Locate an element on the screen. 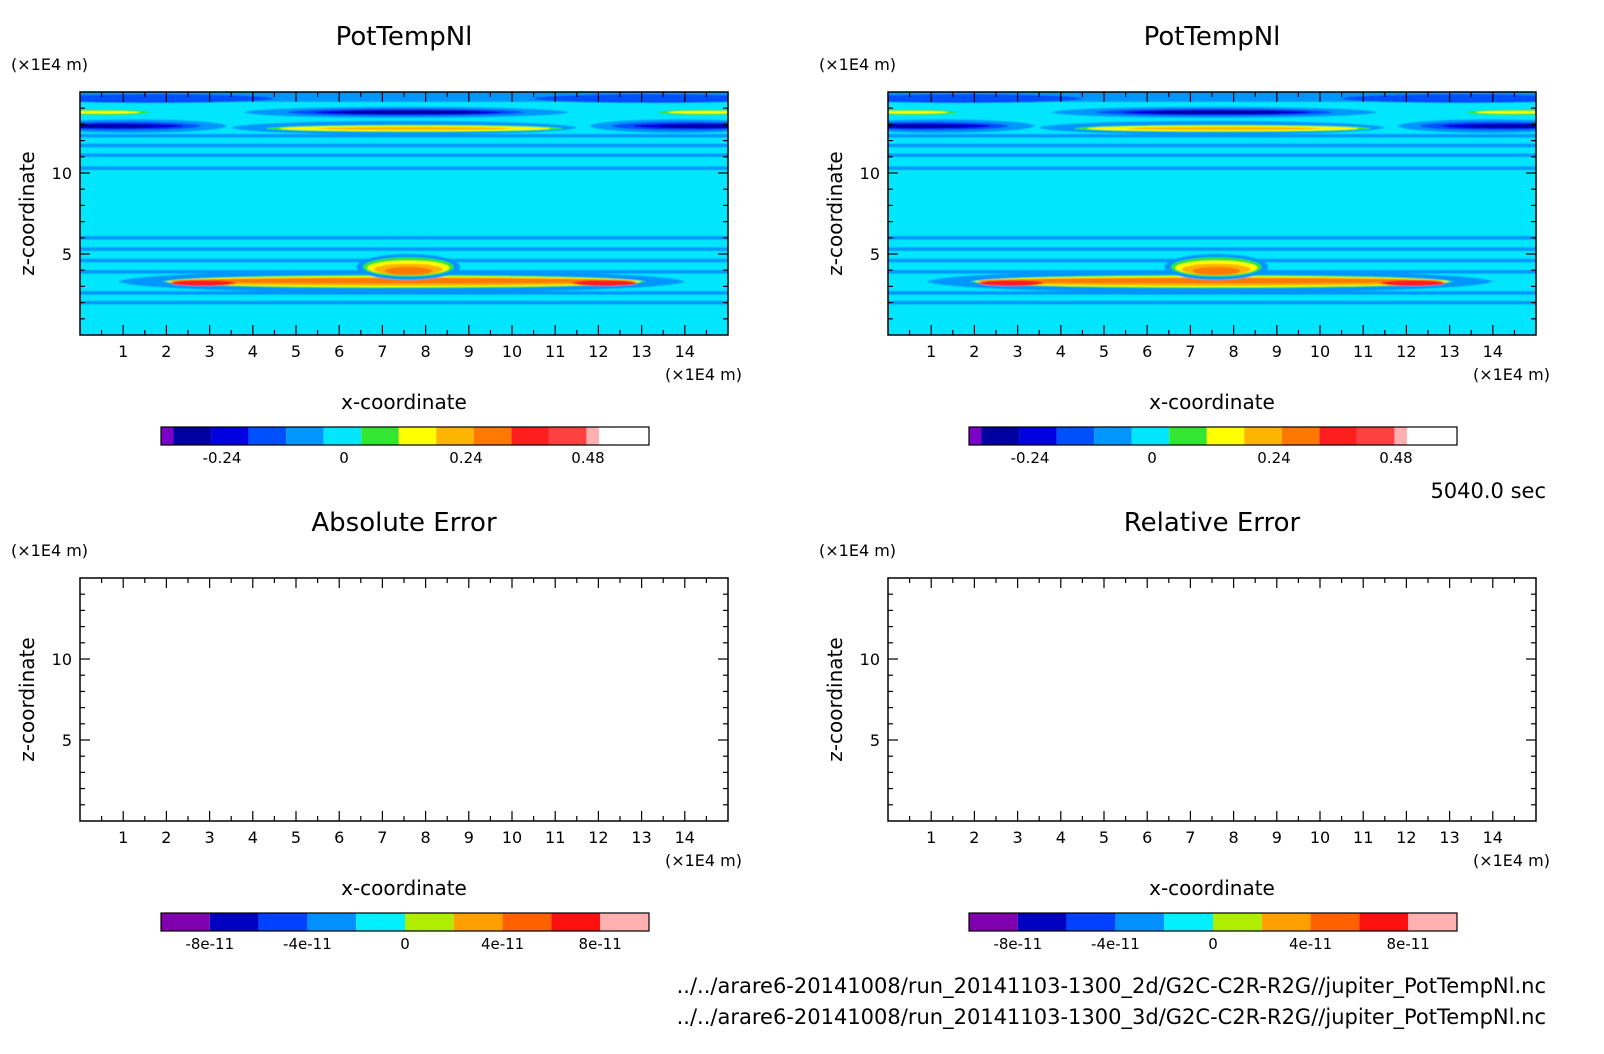  colorbar-frame is located at coordinates (405, 436).